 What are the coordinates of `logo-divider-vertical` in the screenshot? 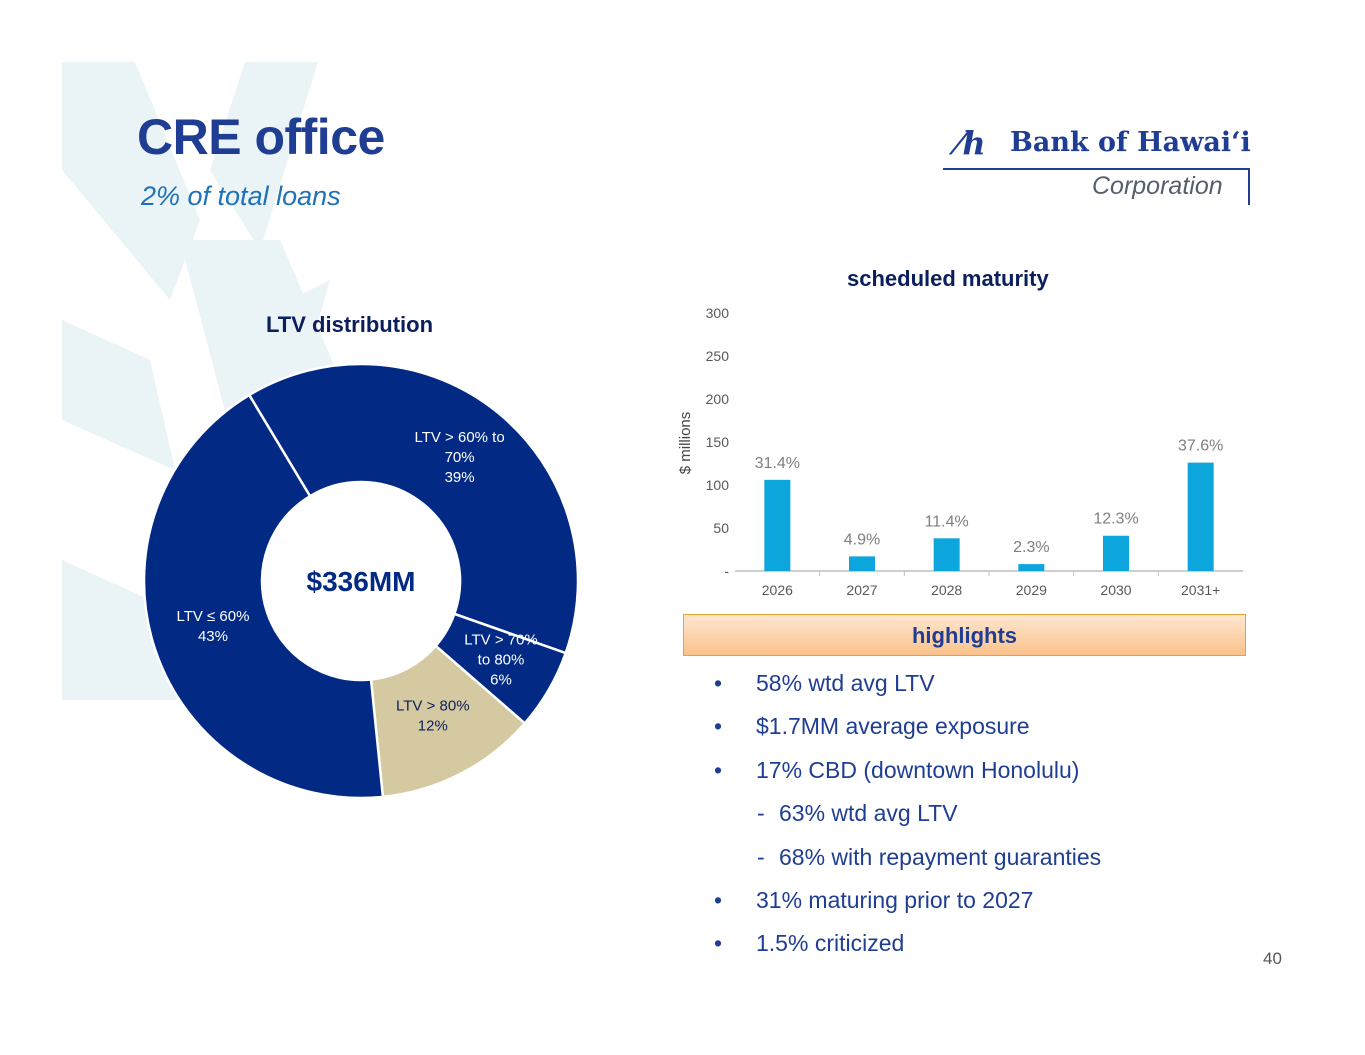 It's located at (1249, 186).